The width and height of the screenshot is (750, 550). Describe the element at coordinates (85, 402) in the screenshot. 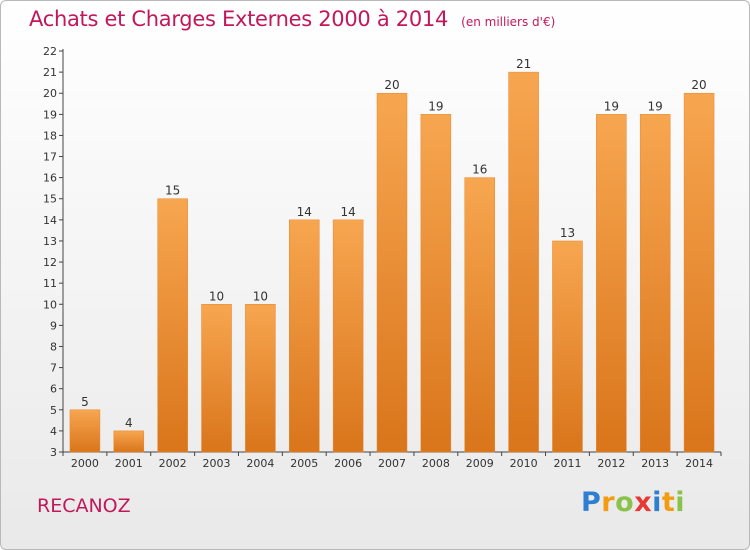

I see `data-label: 5` at that location.